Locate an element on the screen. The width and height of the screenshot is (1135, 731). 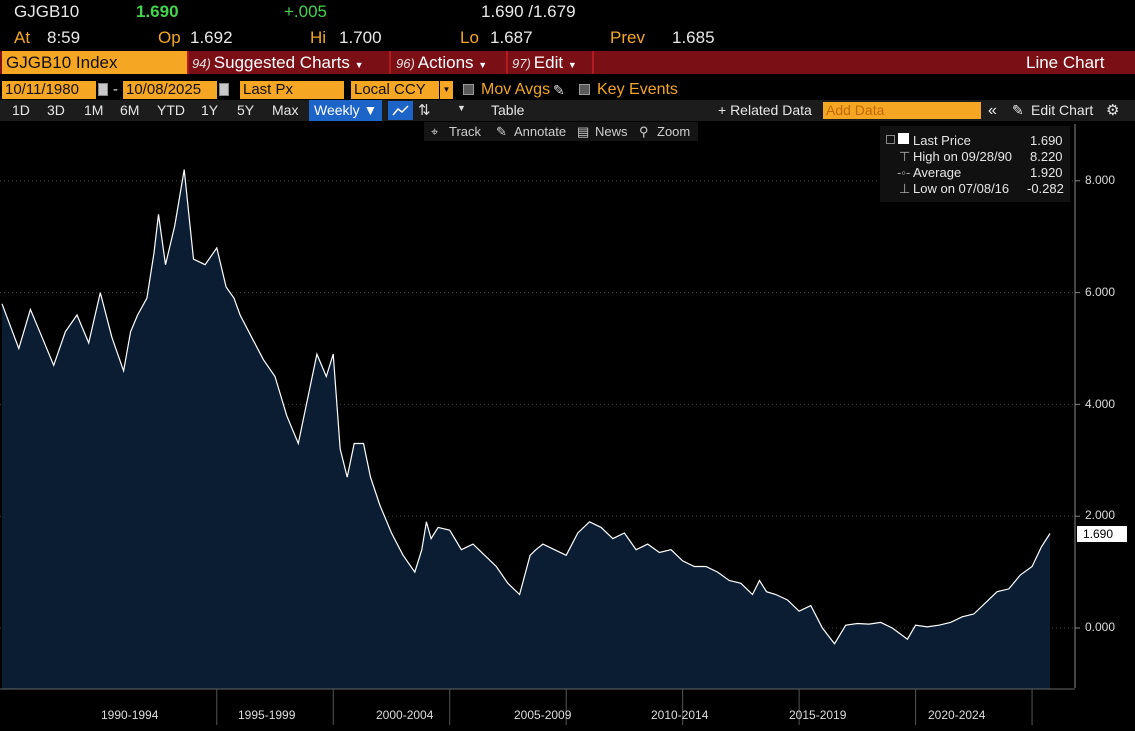
actions-menu: 96) Actions ▼ is located at coordinates (441, 62).